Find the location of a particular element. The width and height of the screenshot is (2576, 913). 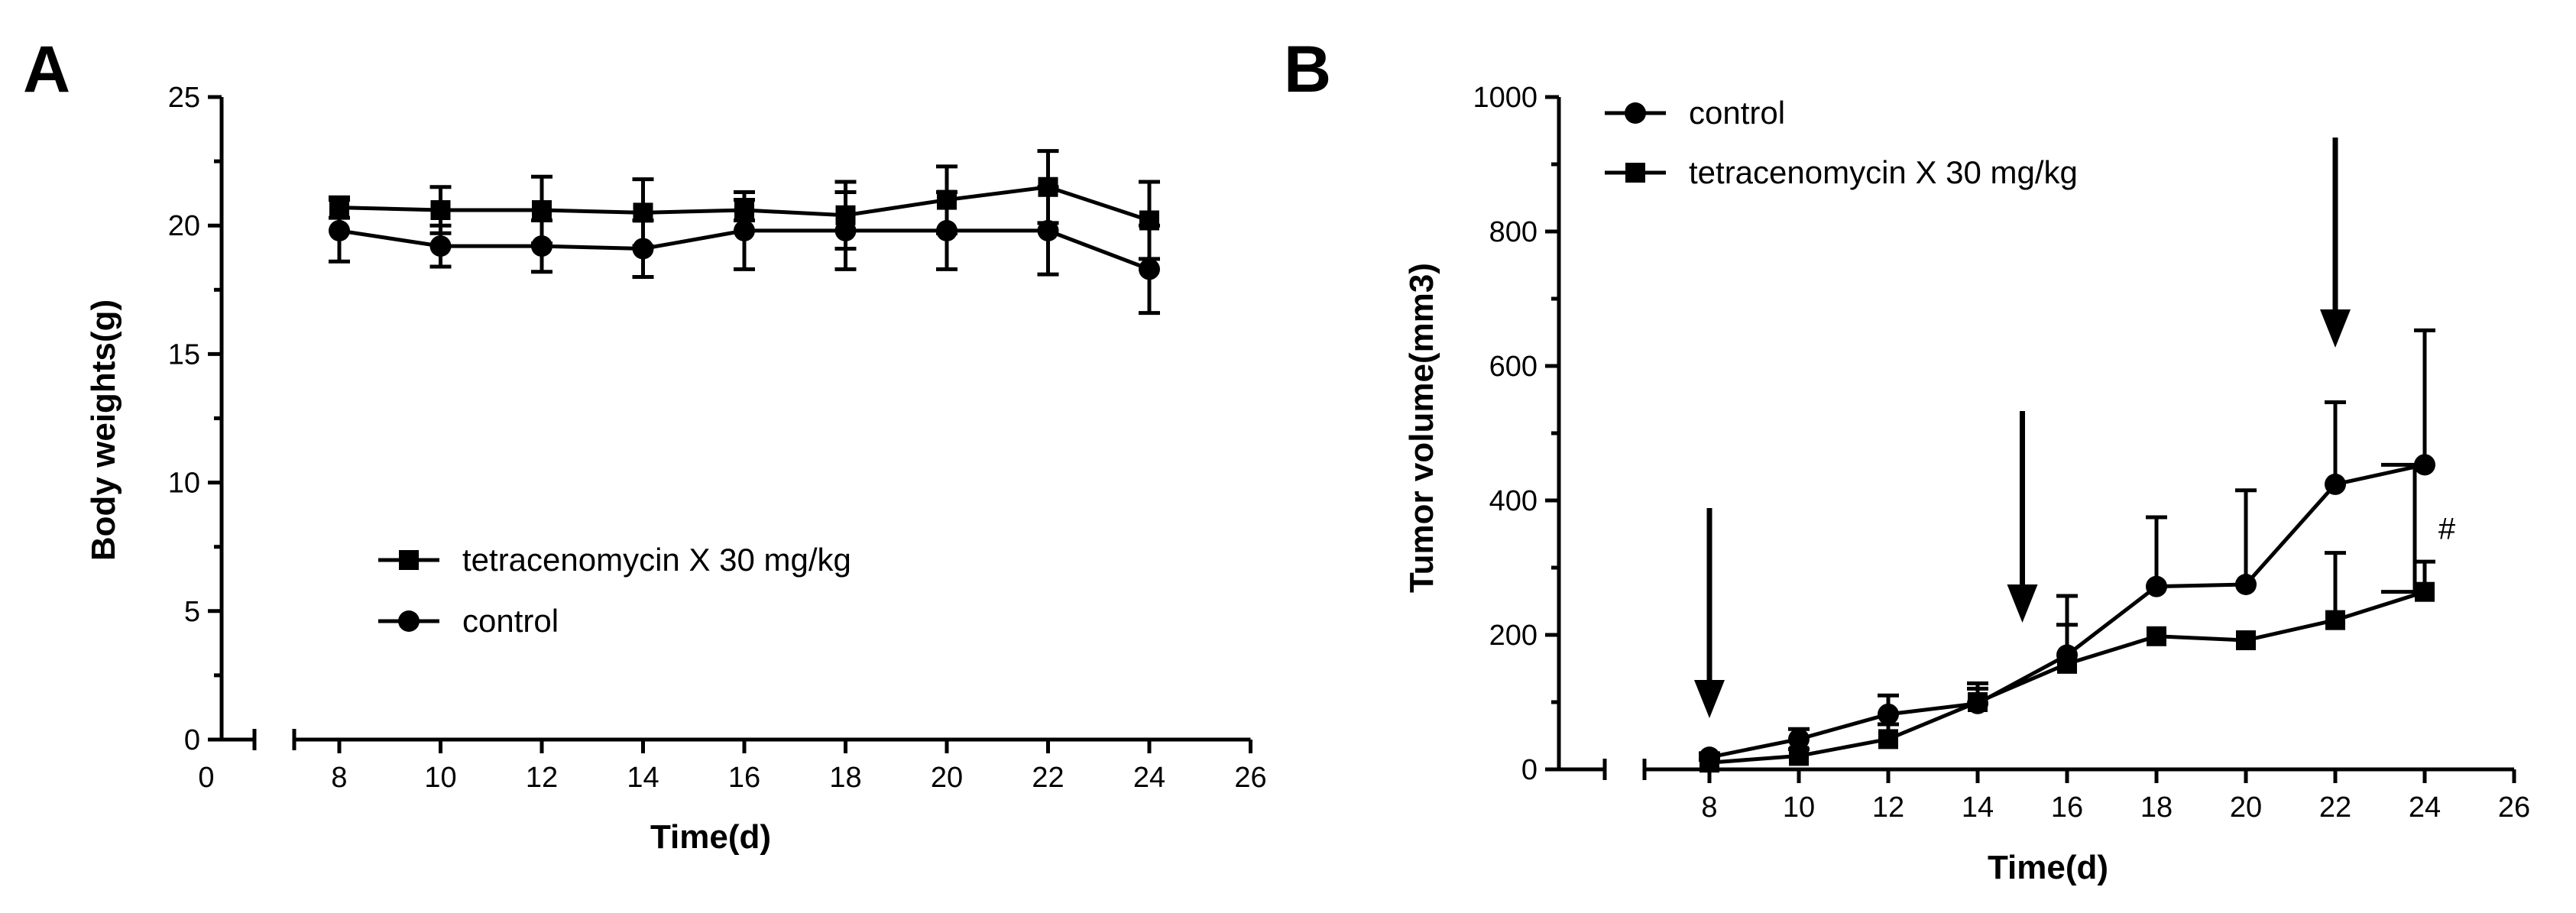

panel-a-x-tick-label: 24 is located at coordinates (1149, 778).